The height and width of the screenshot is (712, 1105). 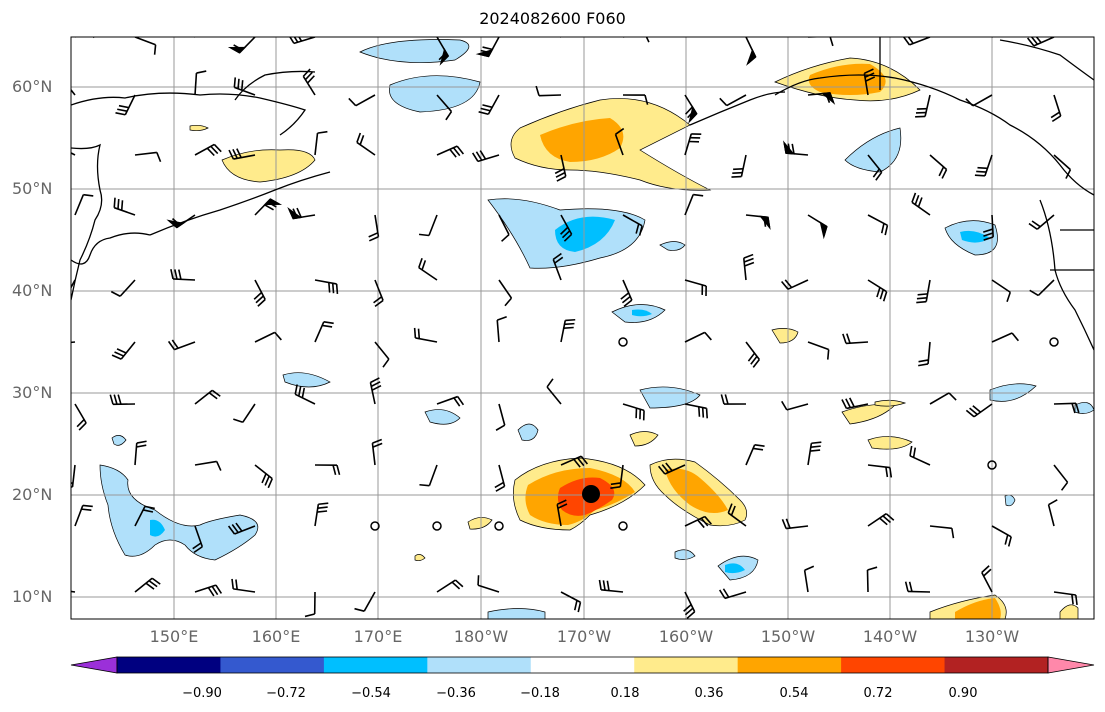 What do you see at coordinates (709, 693) in the screenshot?
I see `colorbar-tick: 0.36` at bounding box center [709, 693].